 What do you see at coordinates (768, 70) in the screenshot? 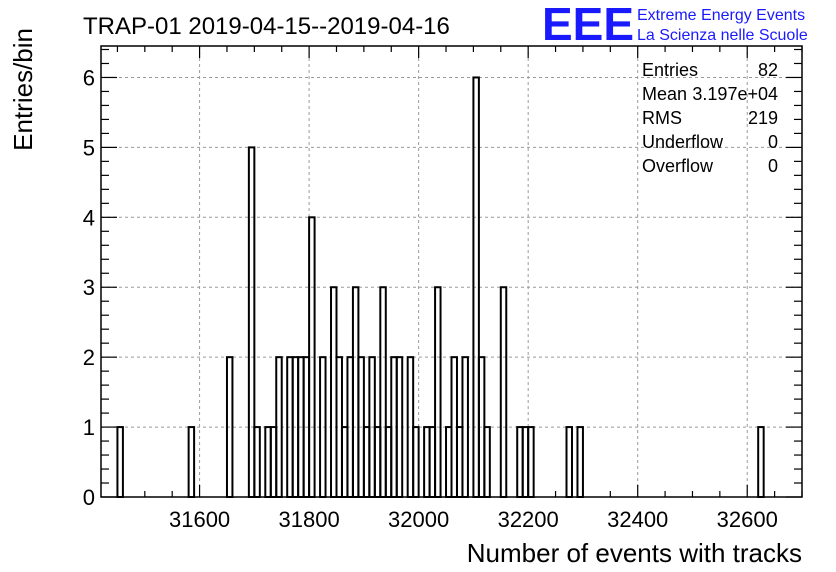
I see `stats-value: 82` at bounding box center [768, 70].